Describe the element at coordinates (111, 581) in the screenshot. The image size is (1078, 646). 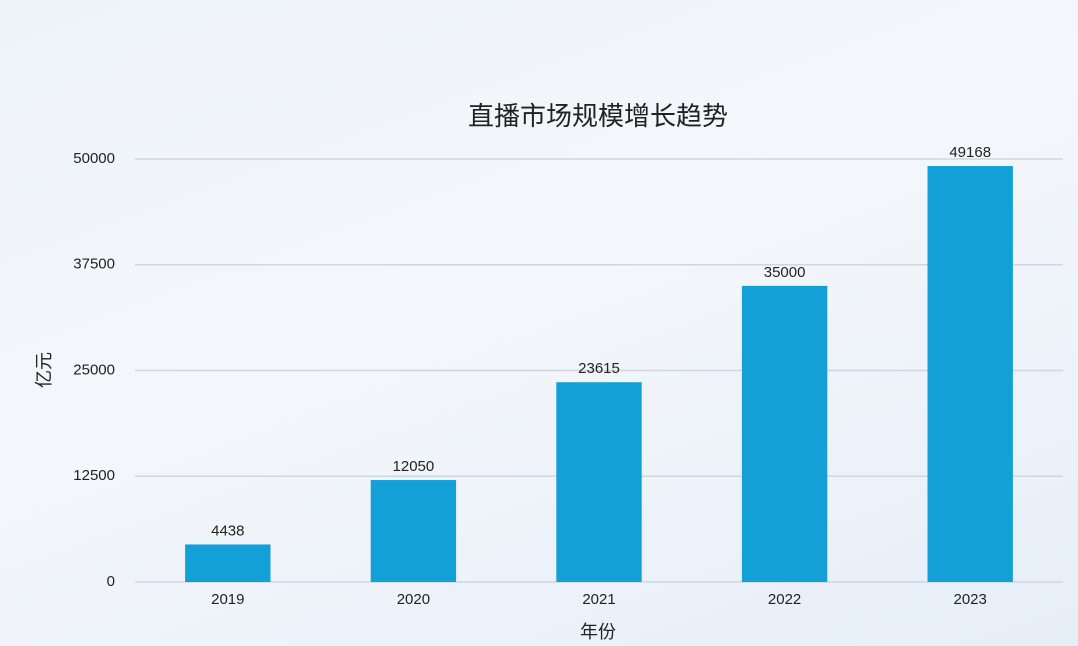
I see `y-tick-label: 0` at that location.